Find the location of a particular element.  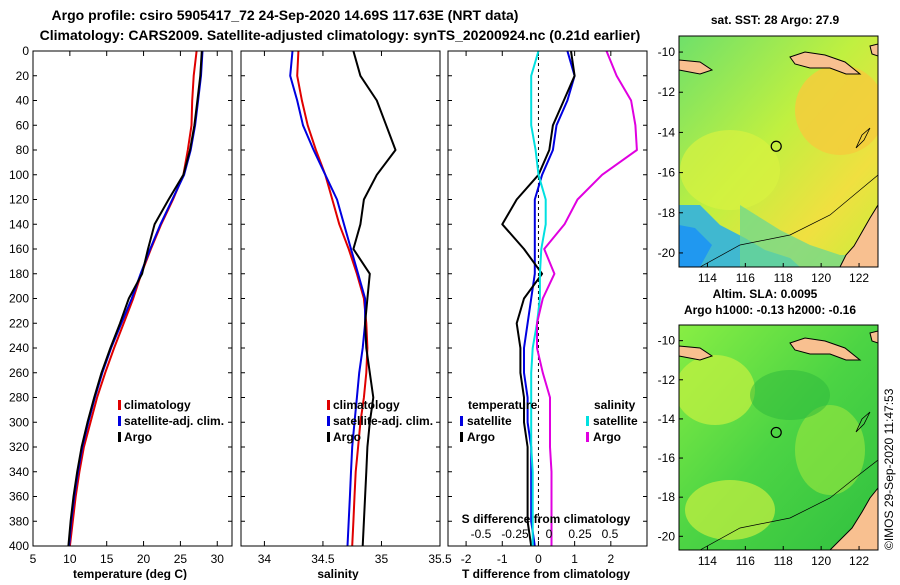

sst-lat-tick-label: -16 is located at coordinates (667, 173).